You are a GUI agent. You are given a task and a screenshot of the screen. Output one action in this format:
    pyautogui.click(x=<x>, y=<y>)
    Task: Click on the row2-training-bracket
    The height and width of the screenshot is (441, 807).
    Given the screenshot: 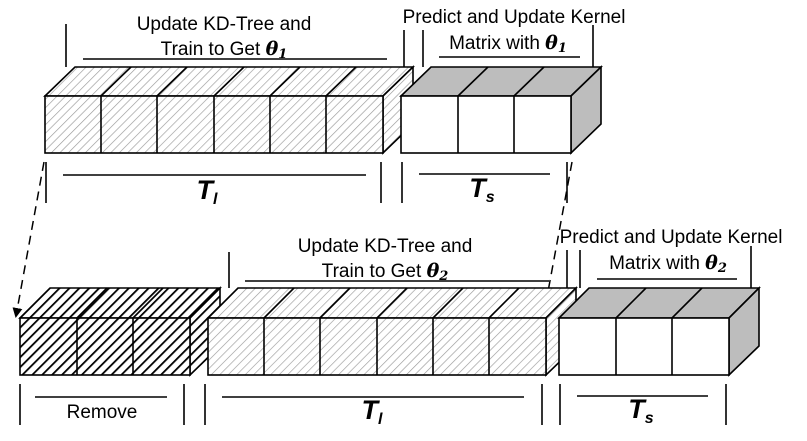 What is the action you would take?
    pyautogui.click(x=398, y=269)
    